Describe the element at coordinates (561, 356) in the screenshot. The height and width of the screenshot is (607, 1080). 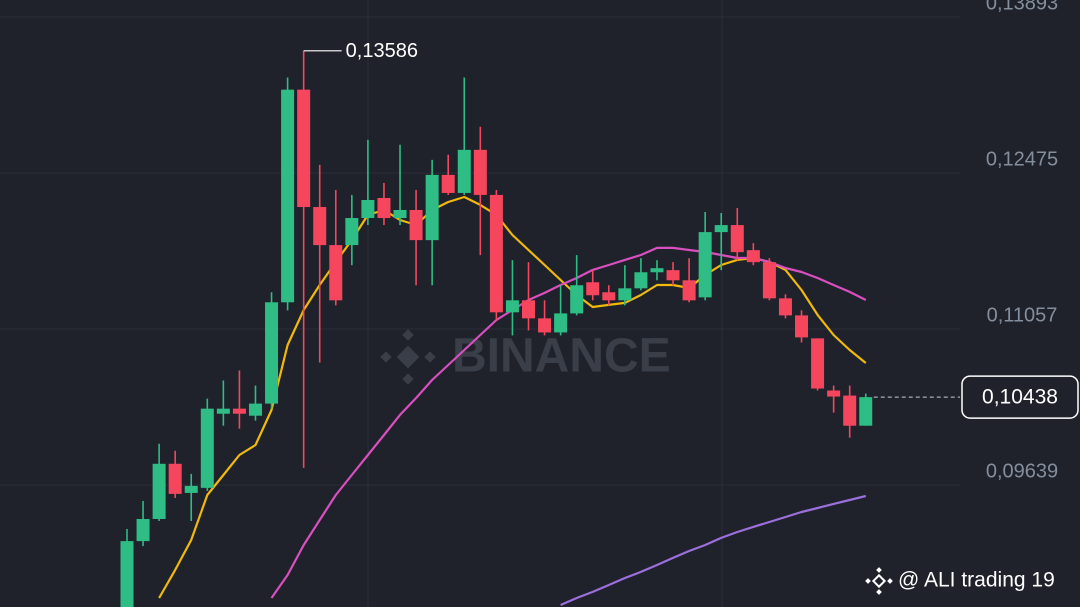
I see `watermark-text: BINANCE` at that location.